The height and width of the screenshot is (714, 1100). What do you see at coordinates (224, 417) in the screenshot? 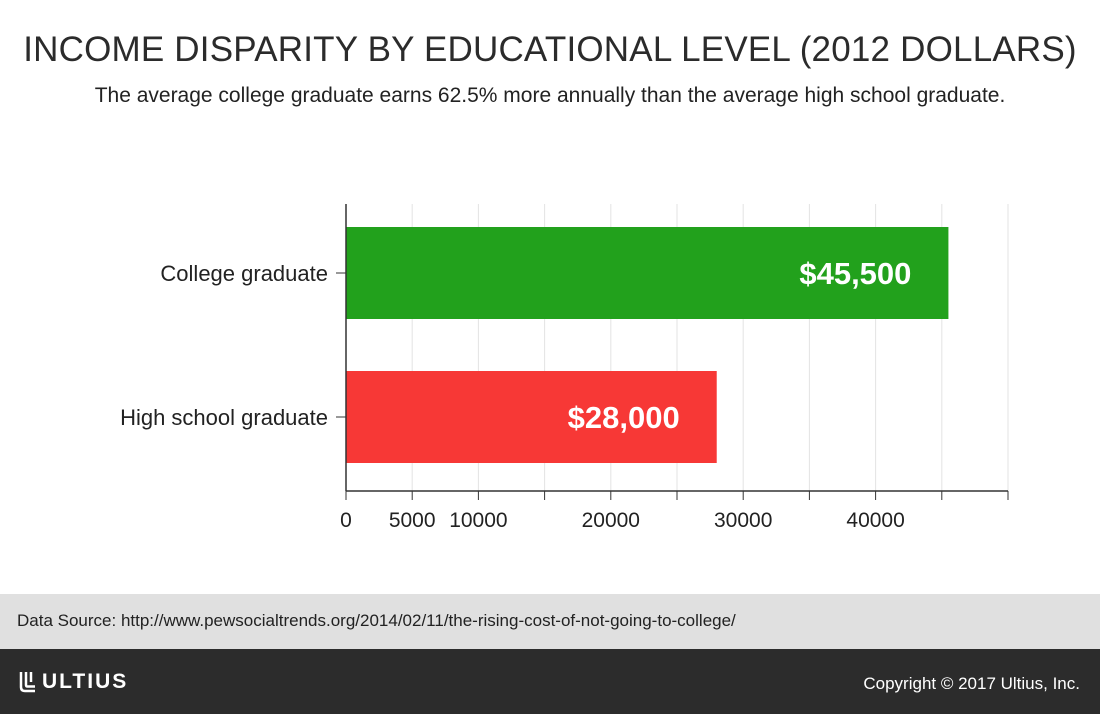
I see `category-label: High school graduate` at bounding box center [224, 417].